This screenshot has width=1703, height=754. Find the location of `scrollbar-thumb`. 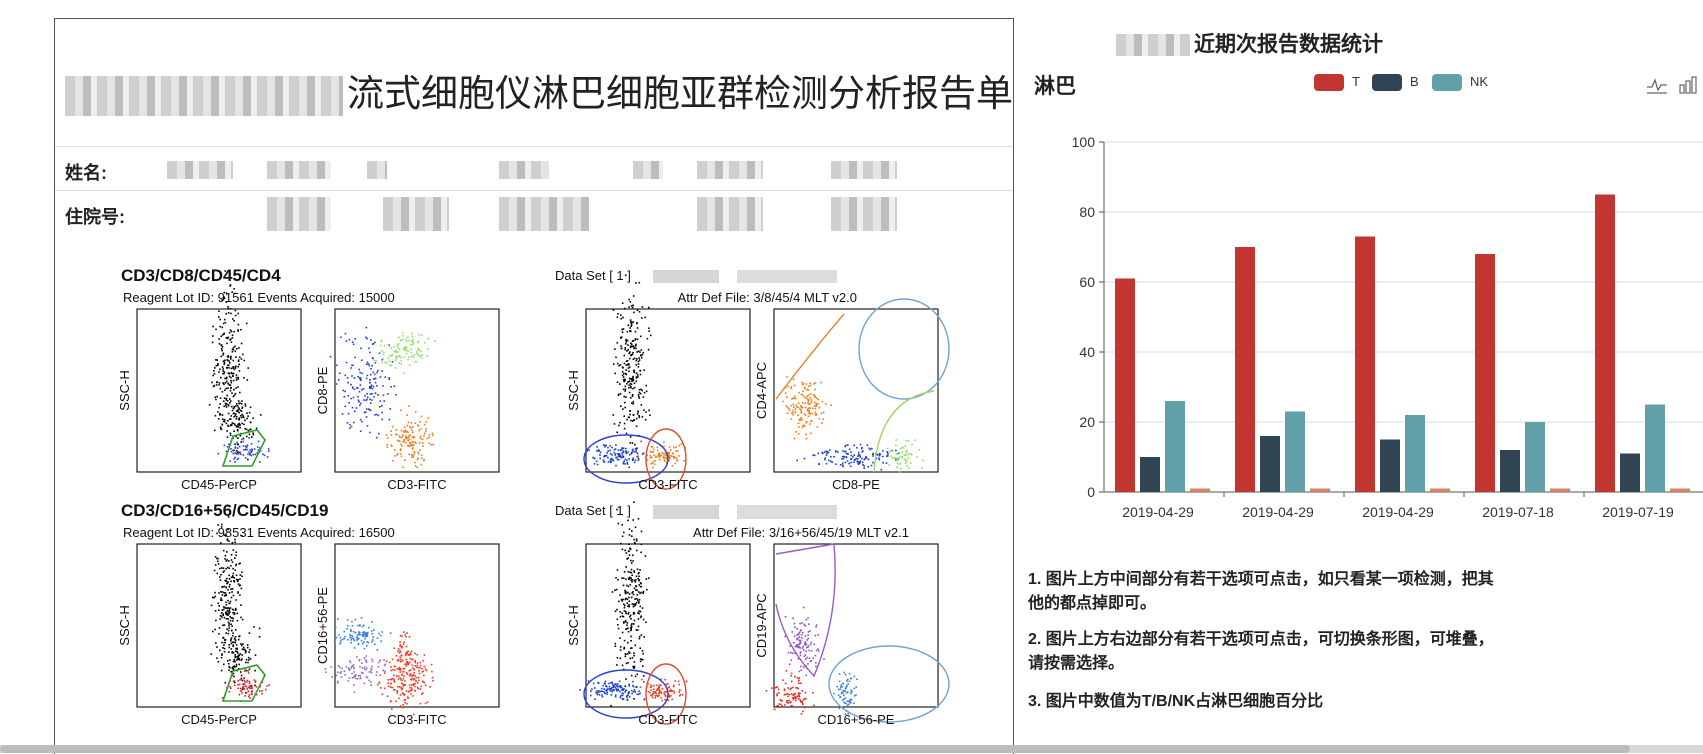

scrollbar-thumb is located at coordinates (815, 749).